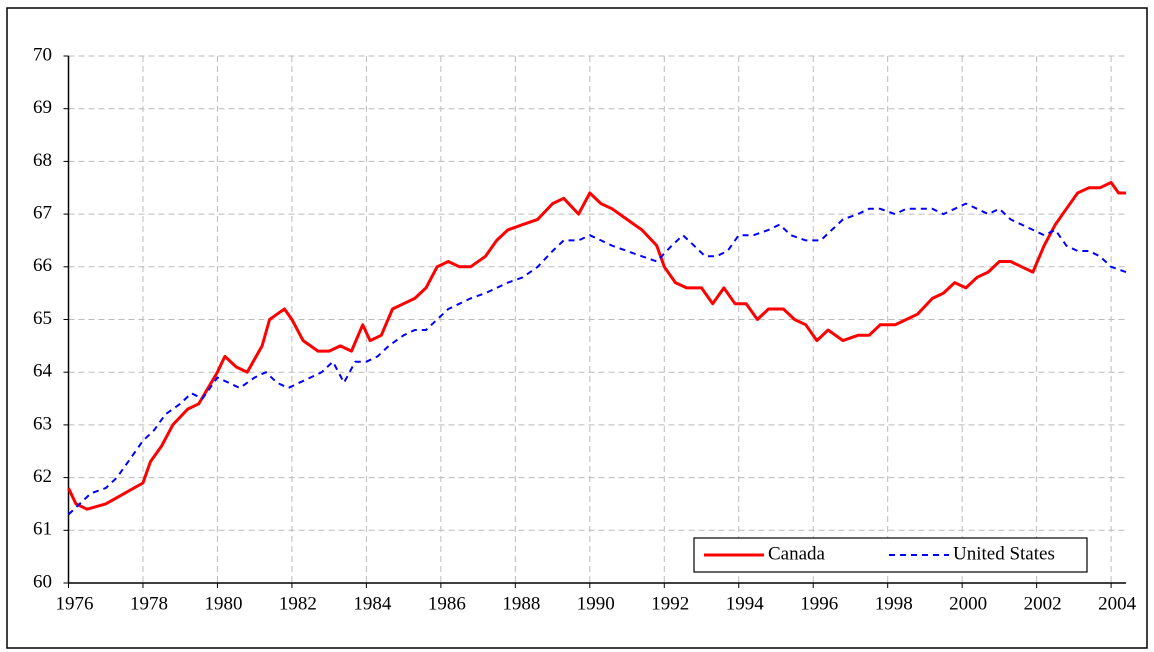  I want to click on x-tick-label: 1986, so click(447, 603).